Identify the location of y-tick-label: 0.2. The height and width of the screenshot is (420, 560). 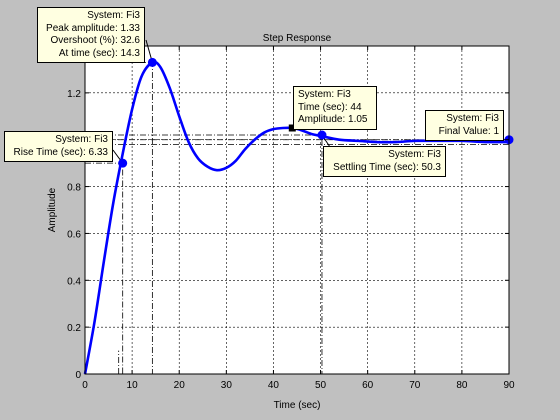
(74, 328).